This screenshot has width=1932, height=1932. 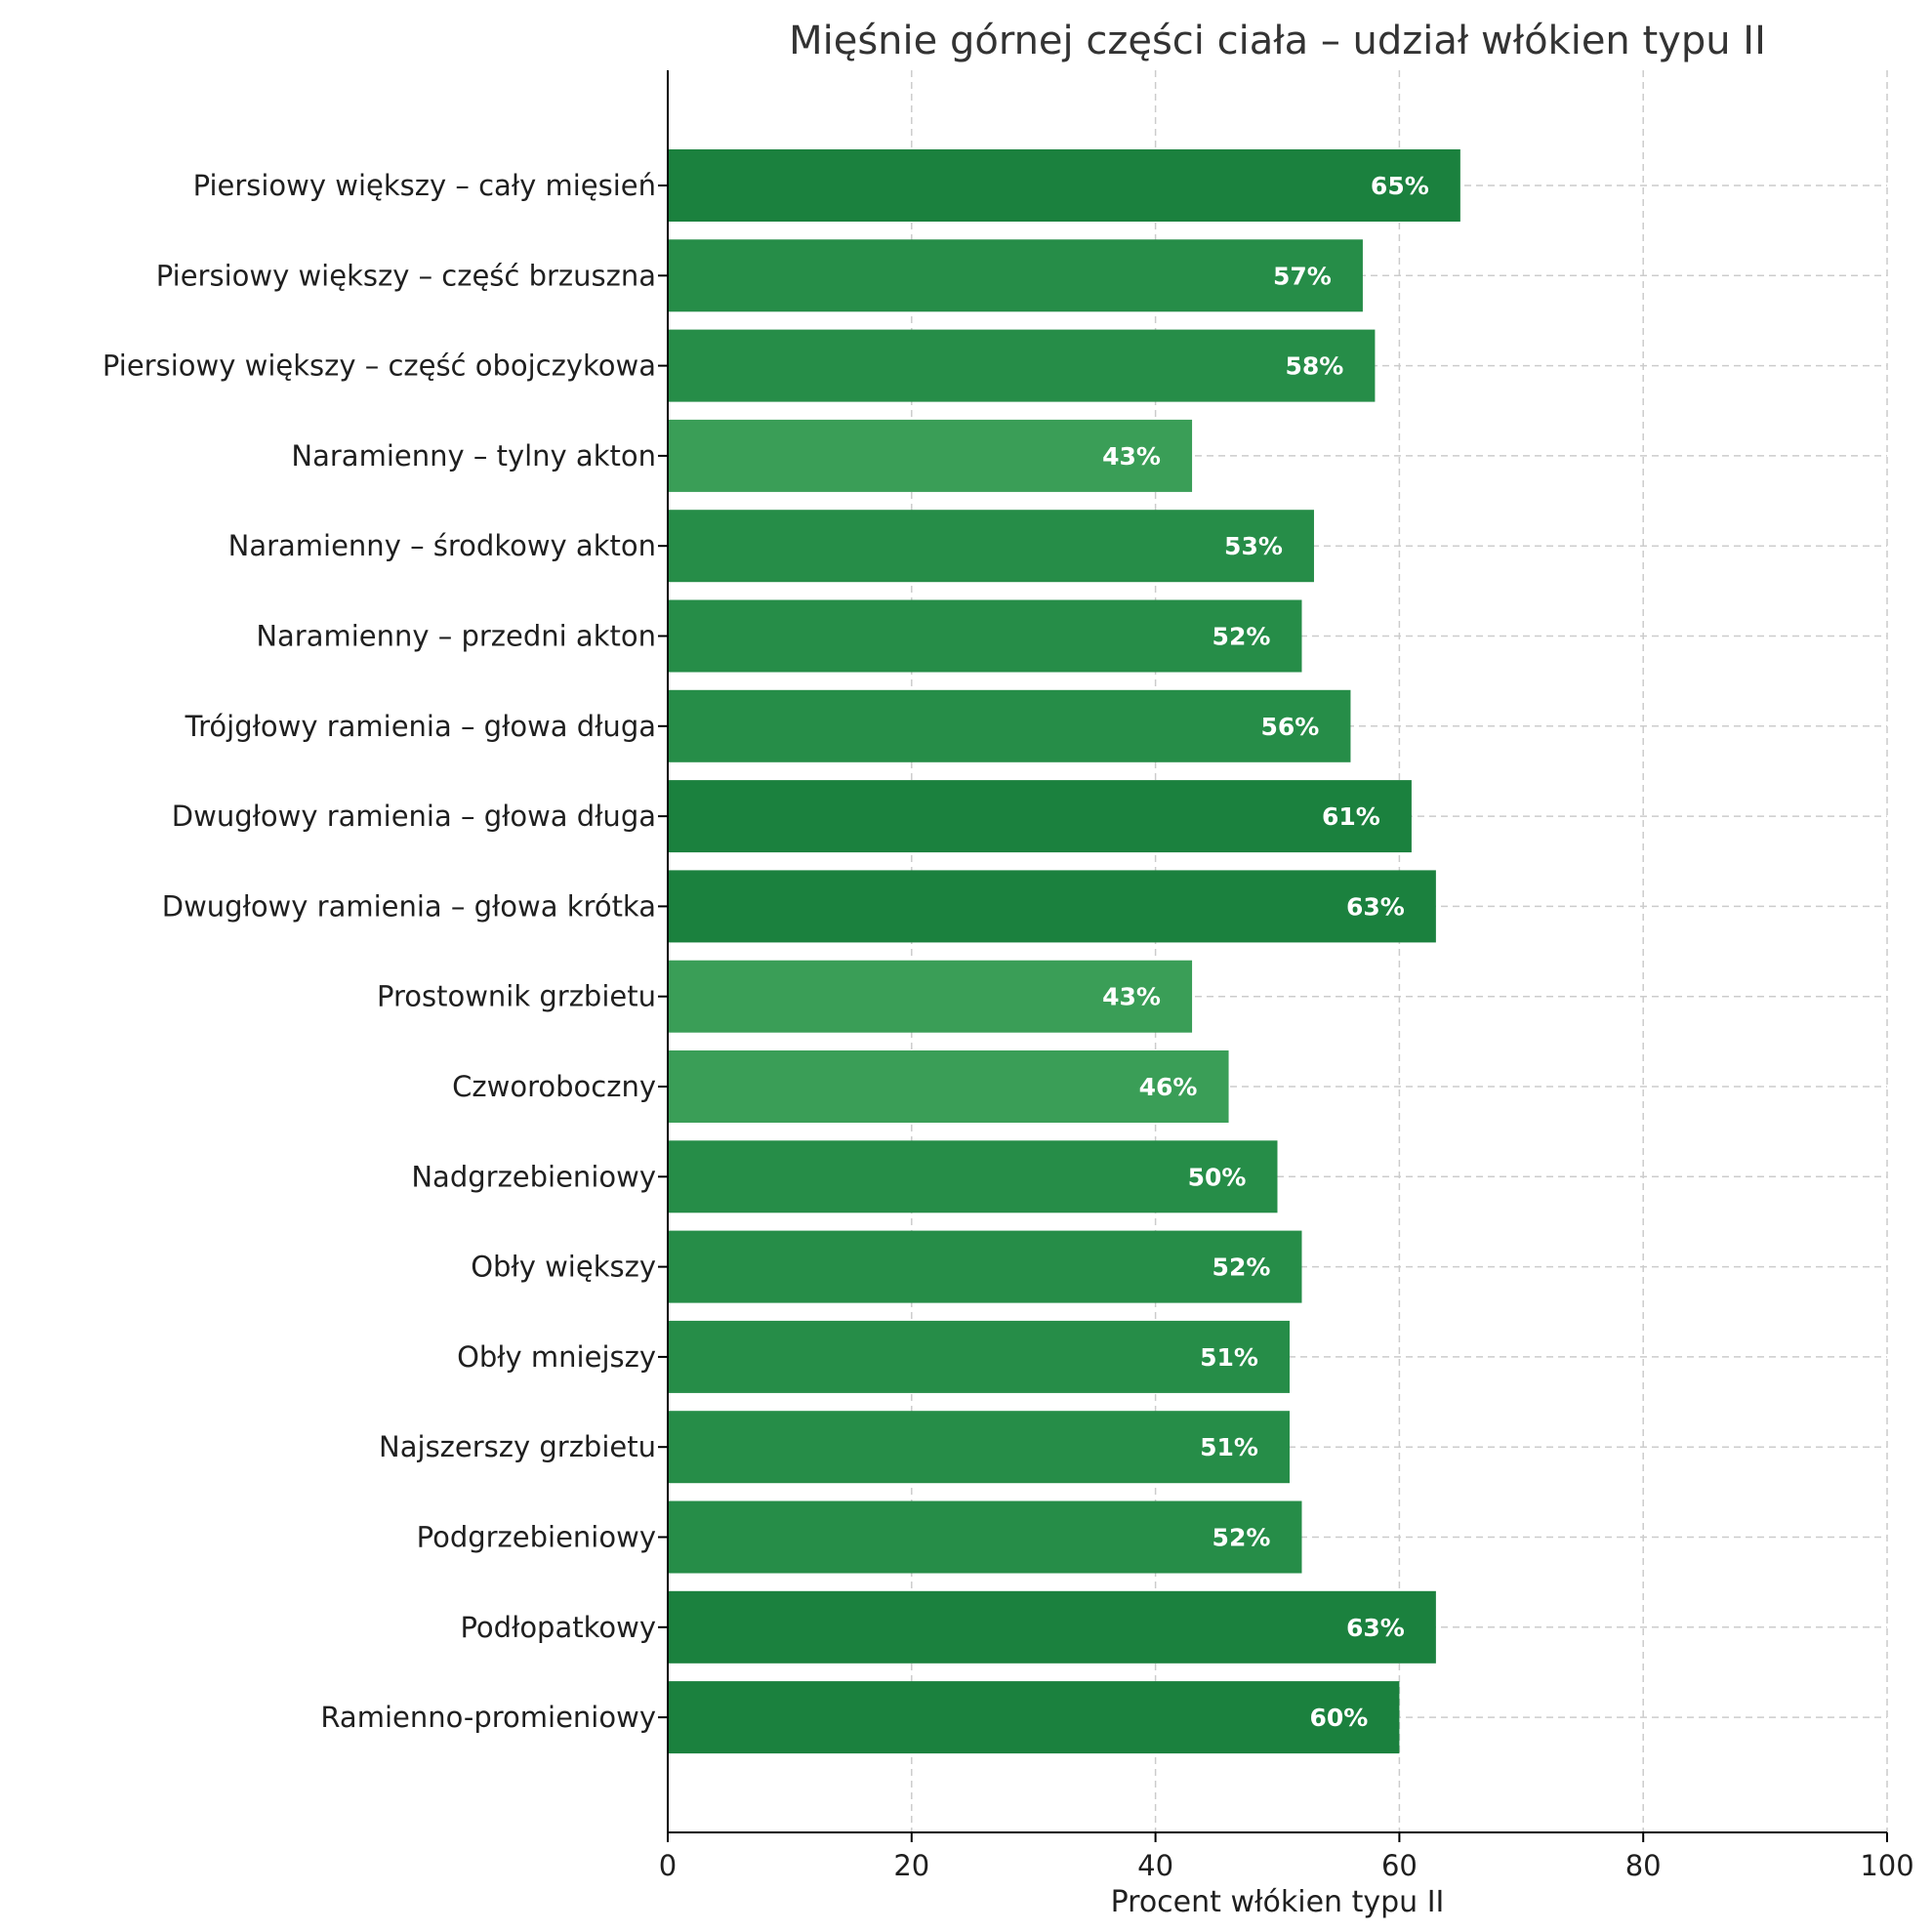 What do you see at coordinates (442, 545) in the screenshot?
I see `y-tick-label: Naramienny – środkowy akton` at bounding box center [442, 545].